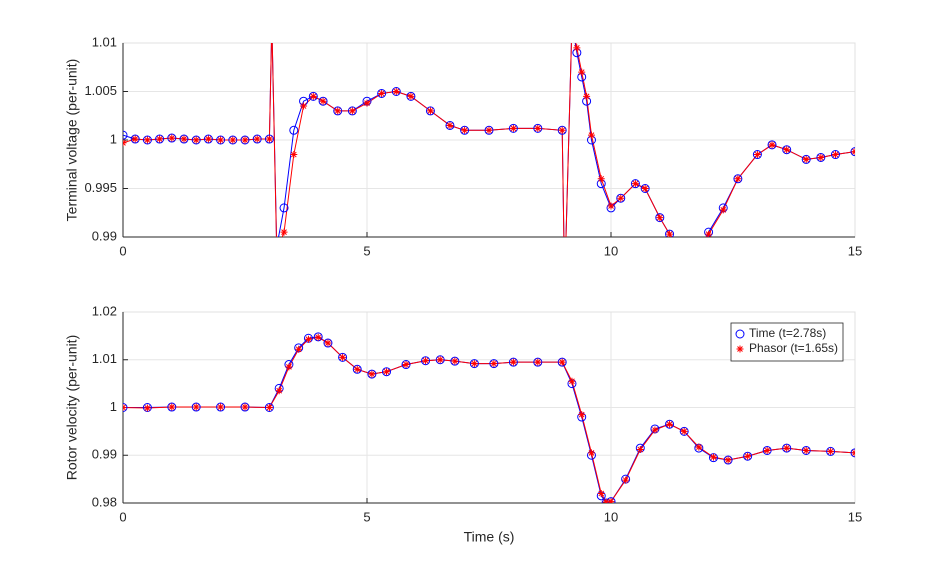 This screenshot has width=946, height=569. Describe the element at coordinates (104, 310) in the screenshot. I see `y-tick-label: 1.02` at that location.